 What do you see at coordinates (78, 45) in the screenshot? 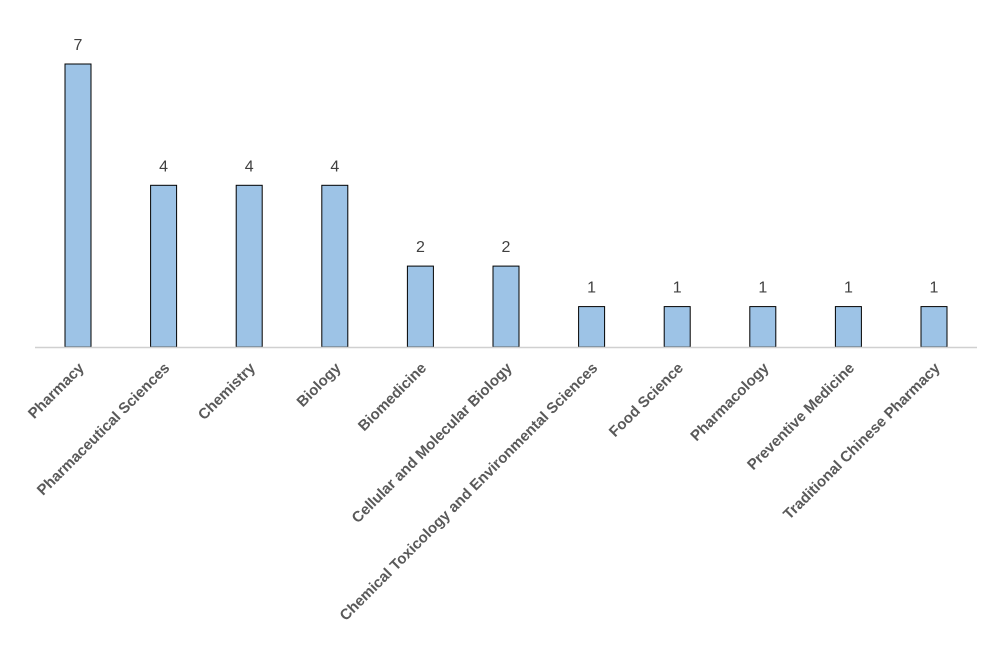
I see `data-label-0: 7` at bounding box center [78, 45].